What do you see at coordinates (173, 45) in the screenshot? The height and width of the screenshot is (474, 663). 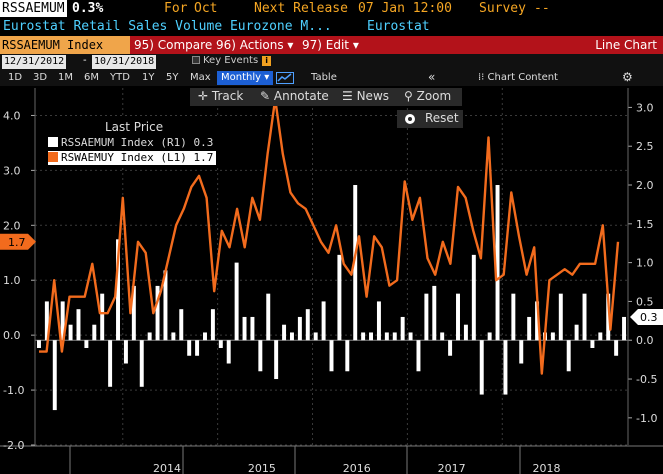 I see `compare-menu: 95) Compare` at bounding box center [173, 45].